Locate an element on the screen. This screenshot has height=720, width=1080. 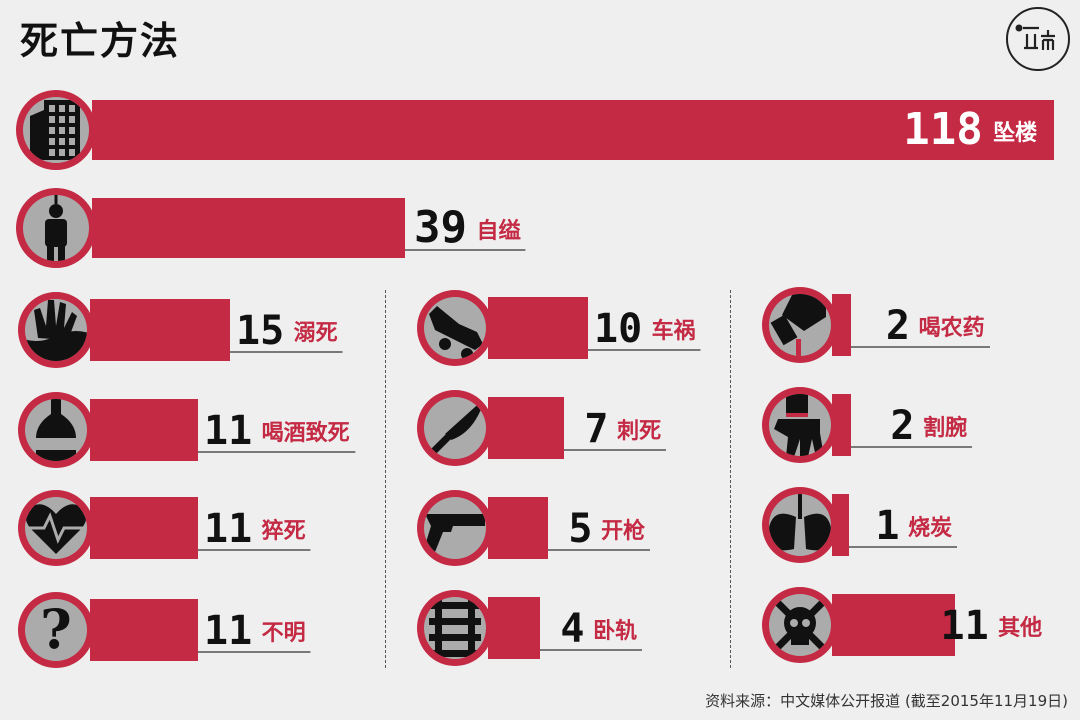
building-icon is located at coordinates (56, 130).